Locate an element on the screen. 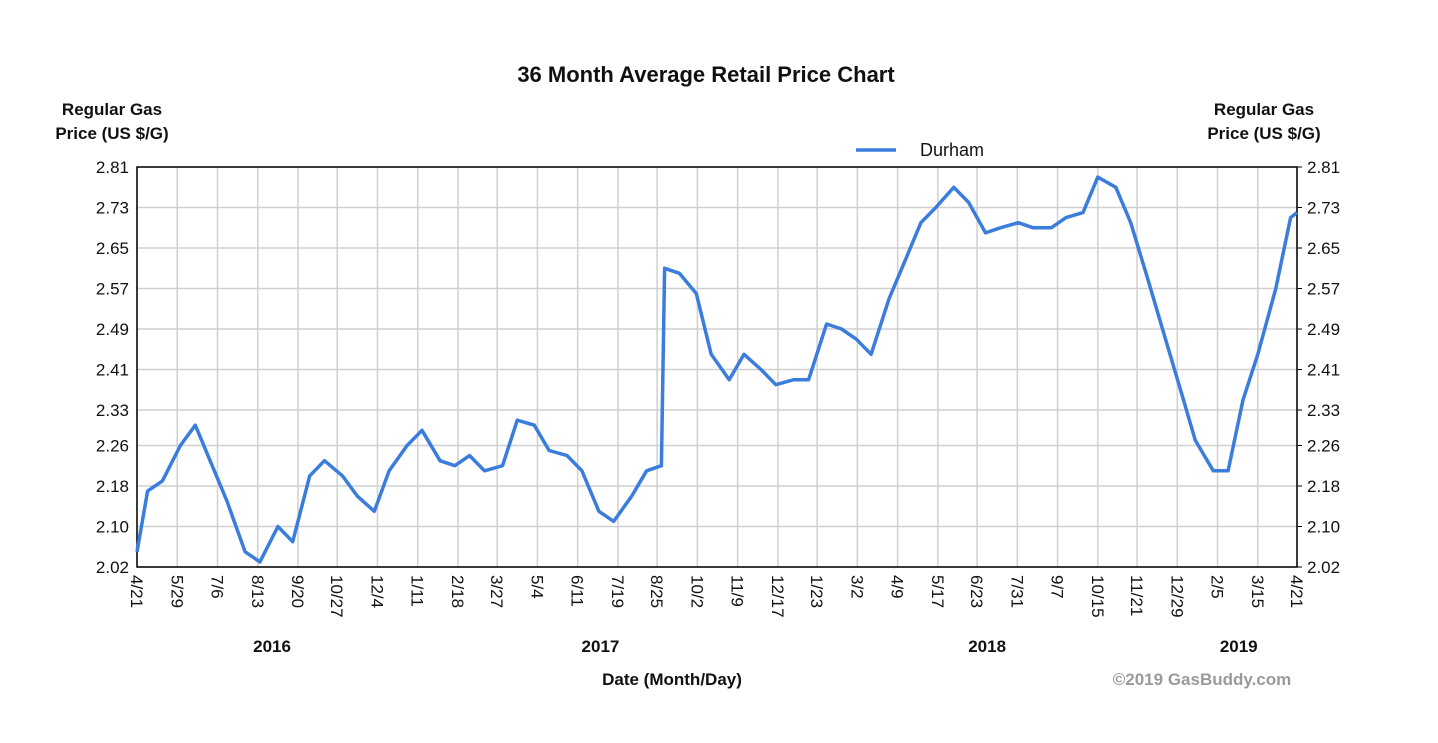  x-tick-label: 7/31 is located at coordinates (1016, 591).